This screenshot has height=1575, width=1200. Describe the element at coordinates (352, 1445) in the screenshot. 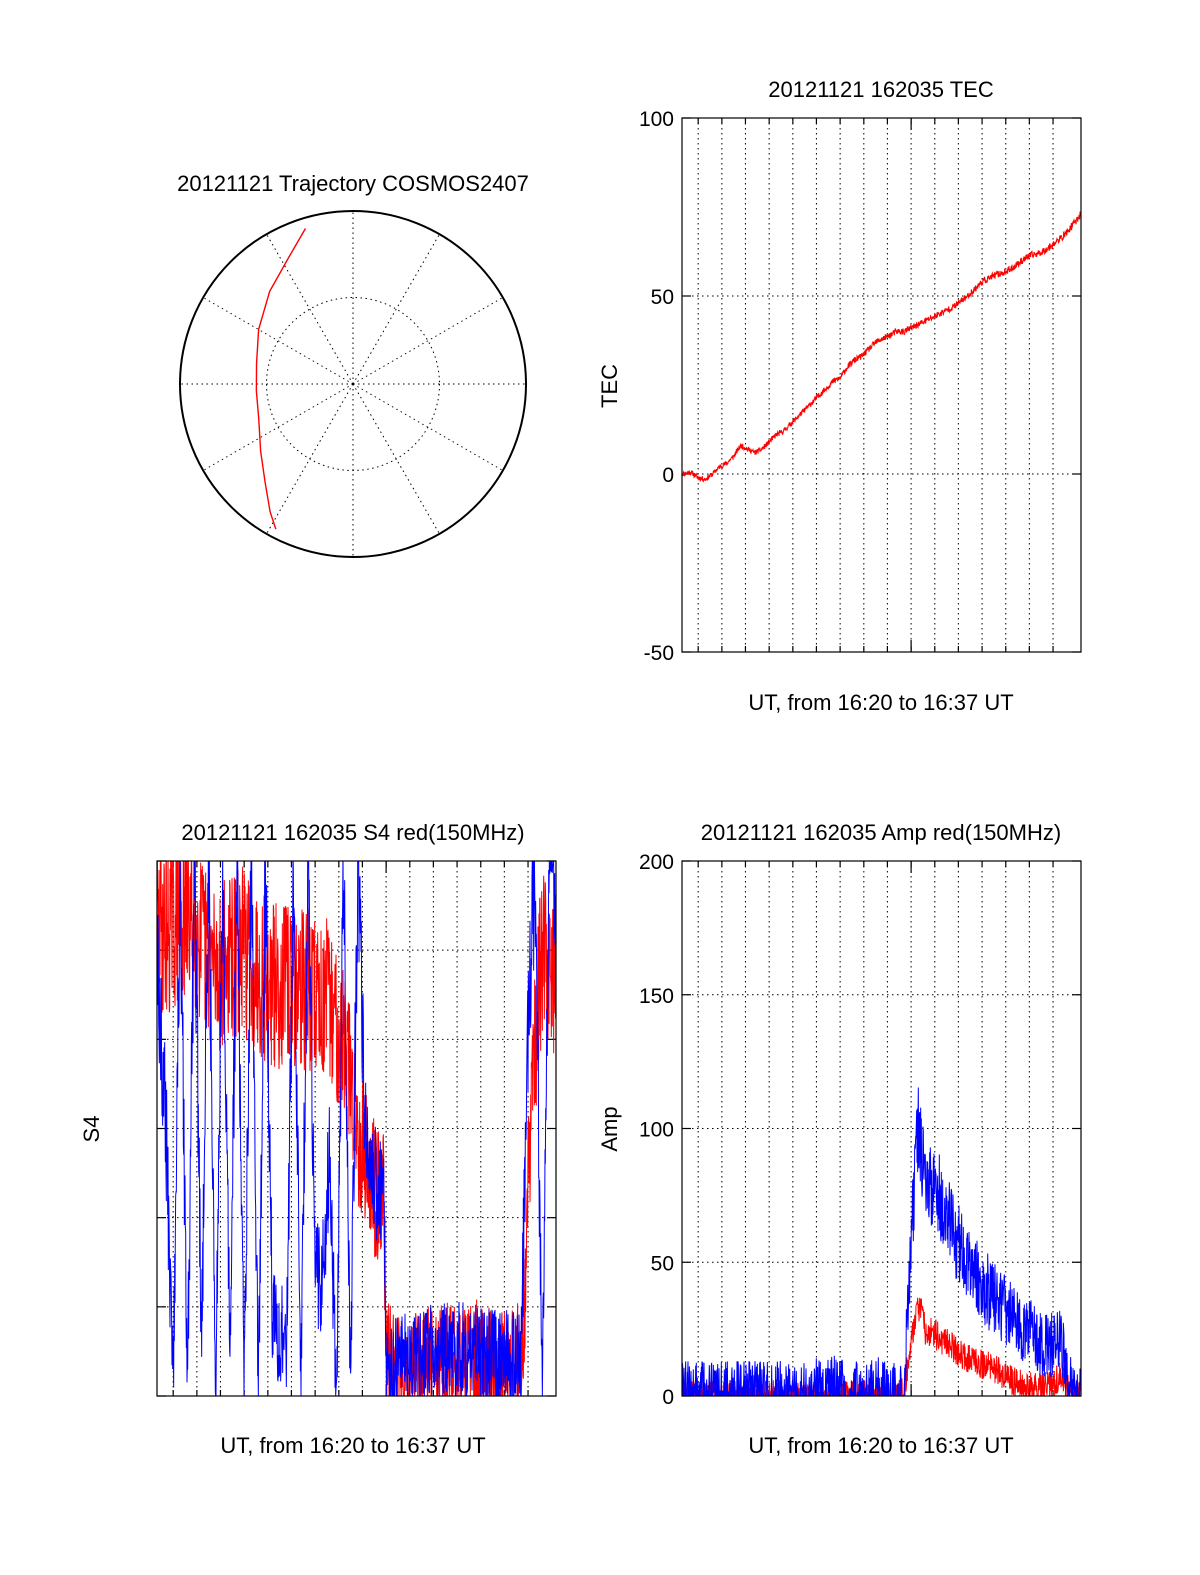

I see `s4-xlabel: UT, from 16:20 to 16:37 UT` at that location.